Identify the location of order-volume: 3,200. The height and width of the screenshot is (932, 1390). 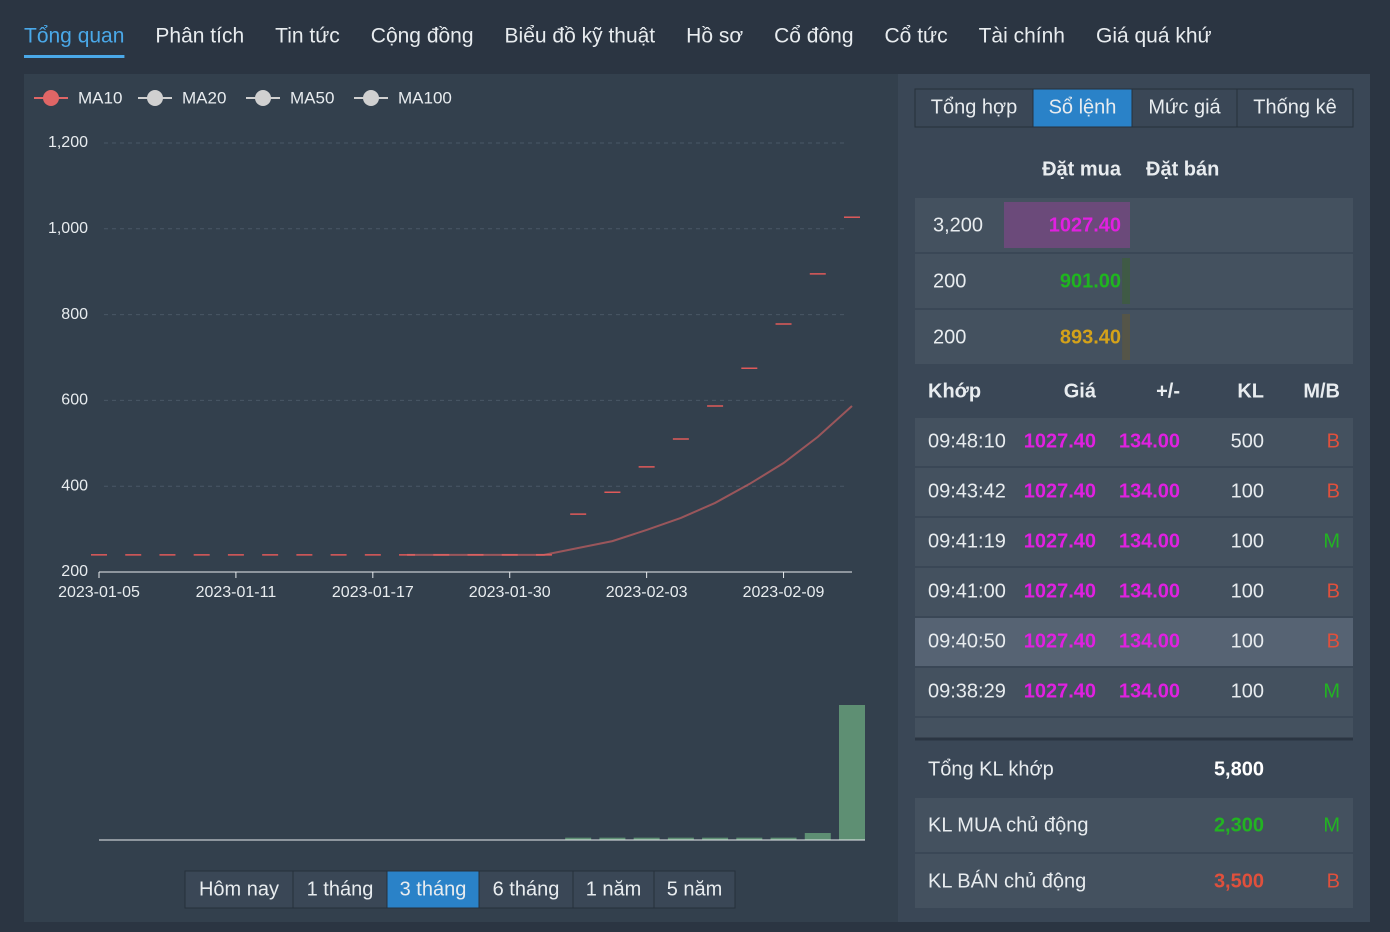
(958, 225).